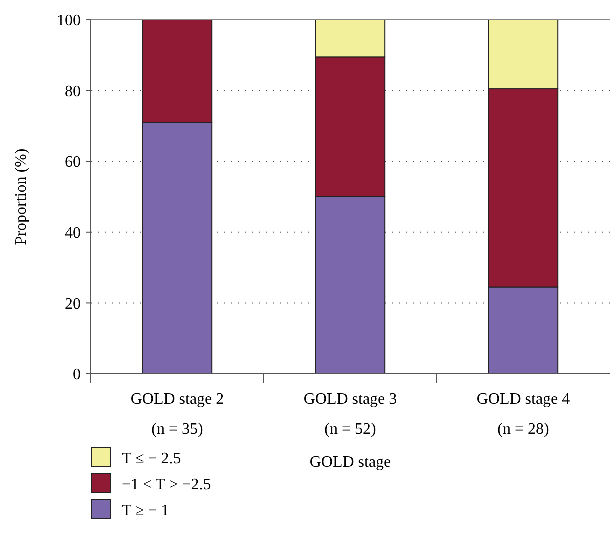 This screenshot has height=556, width=610. What do you see at coordinates (152, 459) in the screenshot?
I see `legend-label: T ≤ − 2.5` at bounding box center [152, 459].